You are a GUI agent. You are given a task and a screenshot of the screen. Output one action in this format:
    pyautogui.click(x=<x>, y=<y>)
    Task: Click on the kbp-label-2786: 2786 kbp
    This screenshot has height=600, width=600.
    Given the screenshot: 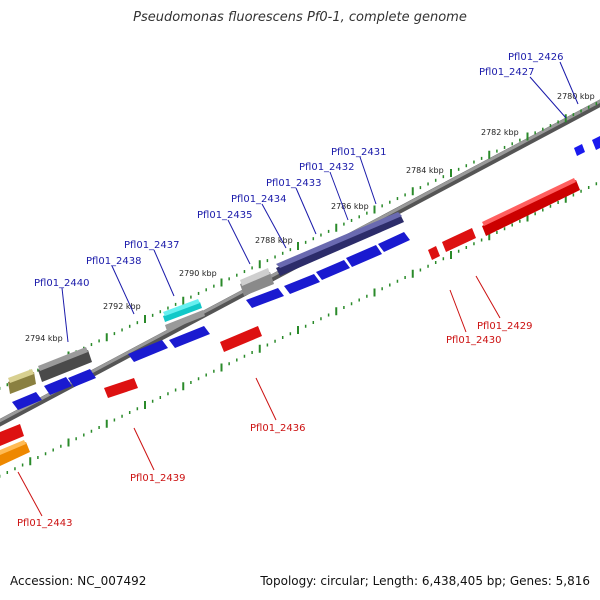 What is the action you would take?
    pyautogui.click(x=350, y=206)
    